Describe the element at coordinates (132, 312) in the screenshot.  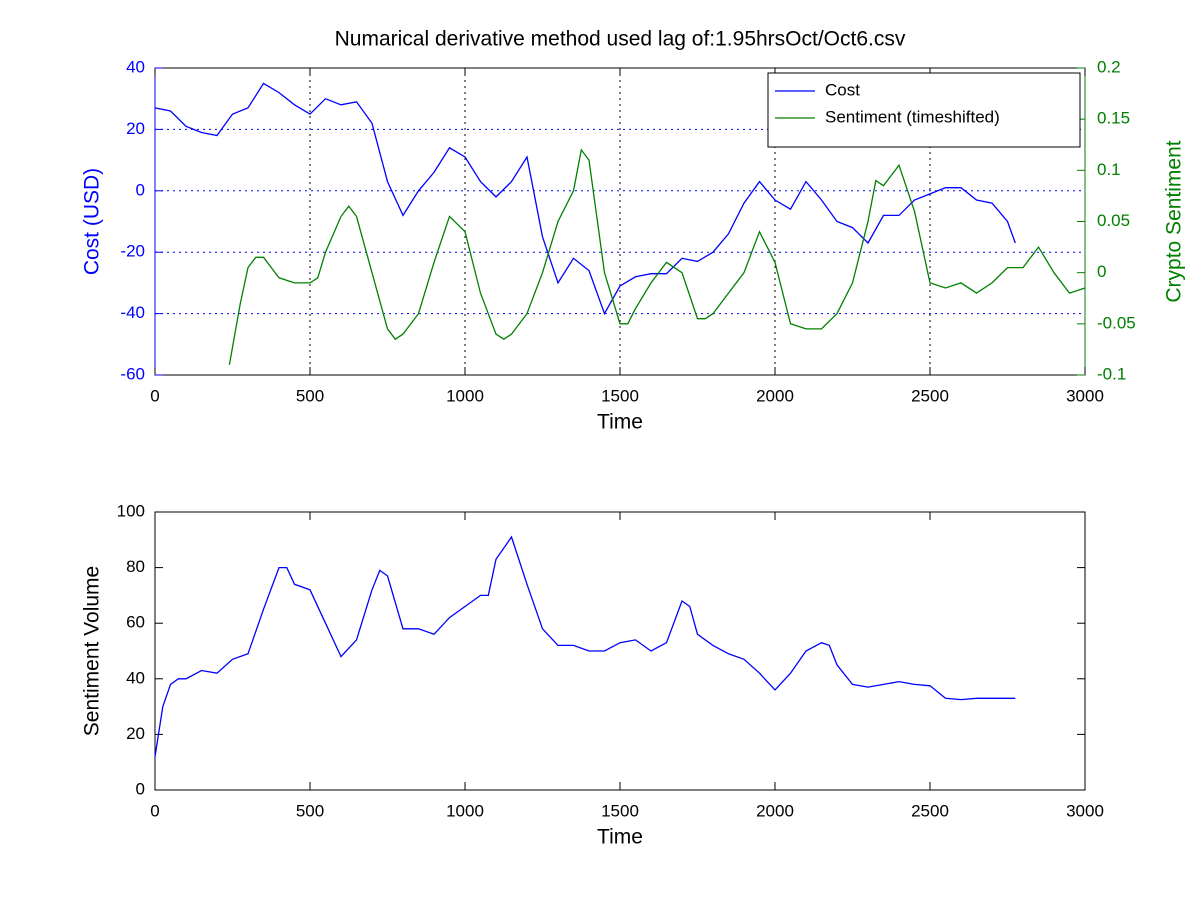
I see `y-tick-label: -40` at that location.